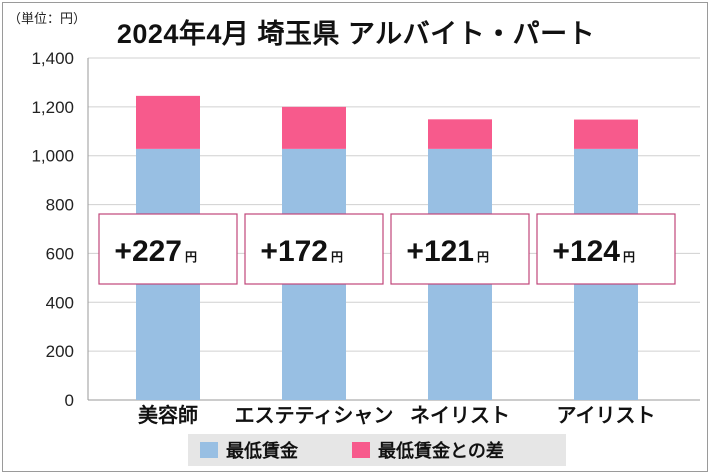 This screenshot has width=712, height=476. What do you see at coordinates (460, 415) in the screenshot?
I see `x-category-label: ネイリスト` at bounding box center [460, 415].